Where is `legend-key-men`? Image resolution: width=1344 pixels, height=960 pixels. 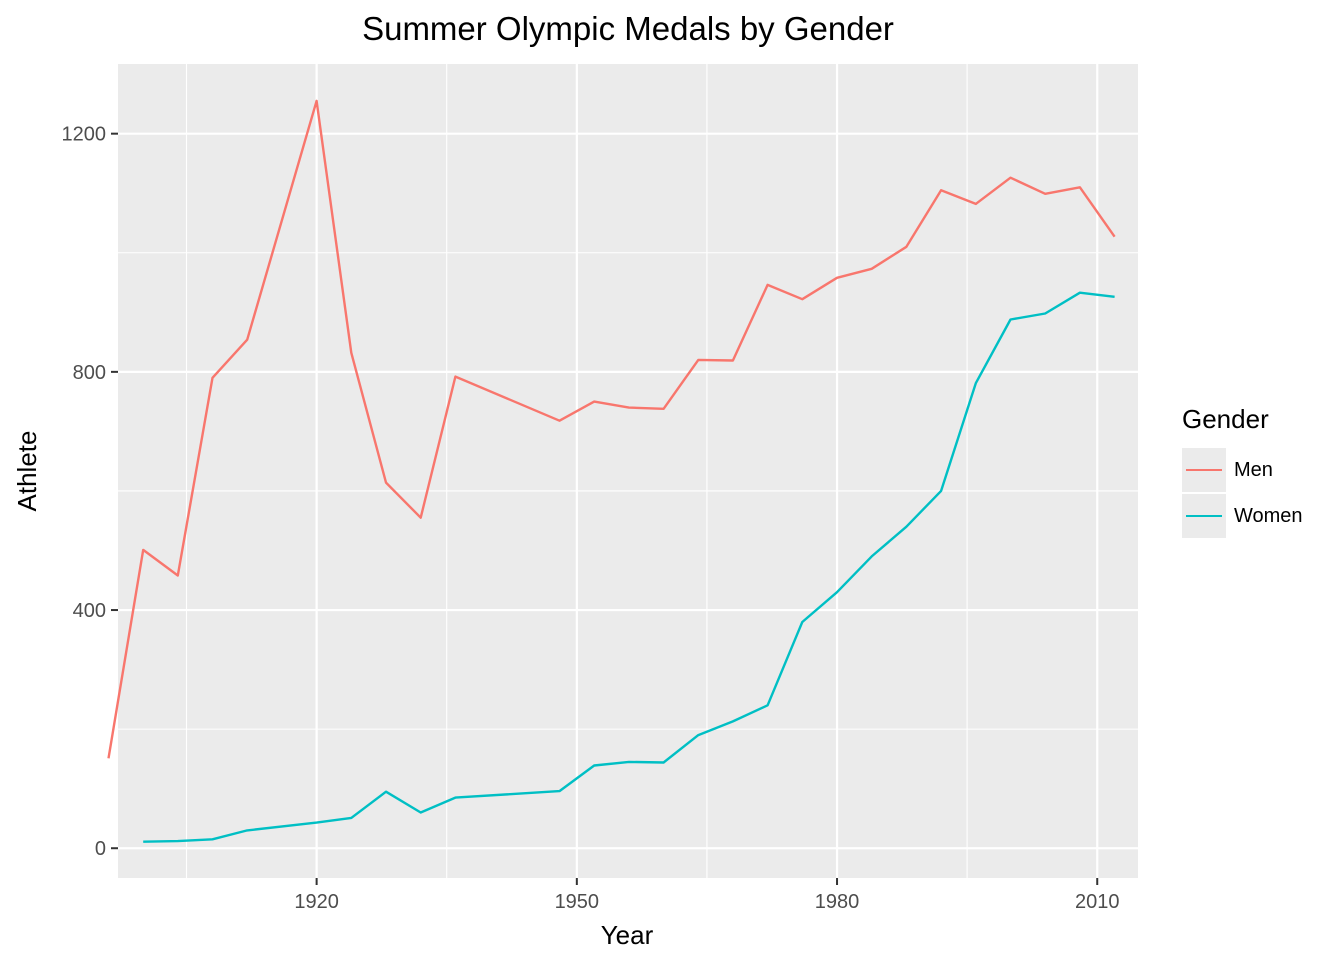
legend-key-men is located at coordinates (1204, 470).